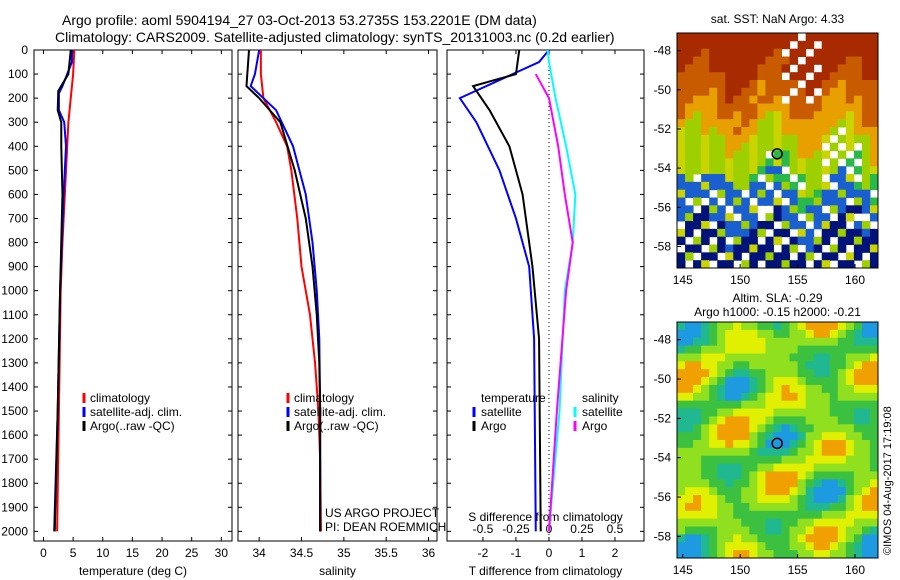  I want to click on x-tick-label: 15, so click(133, 553).